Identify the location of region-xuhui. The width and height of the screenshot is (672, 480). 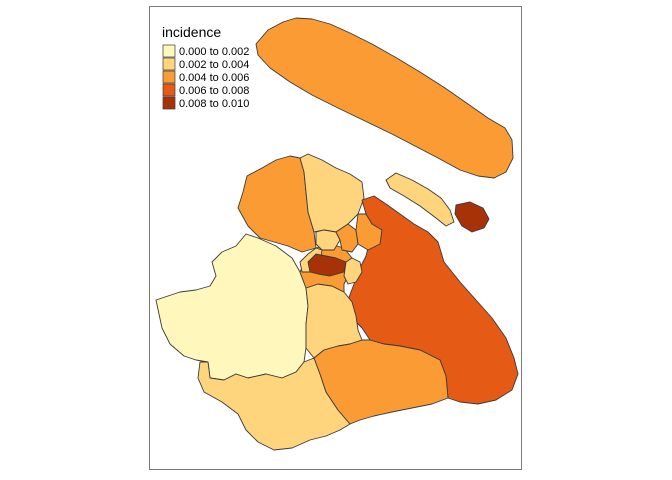
(353, 271).